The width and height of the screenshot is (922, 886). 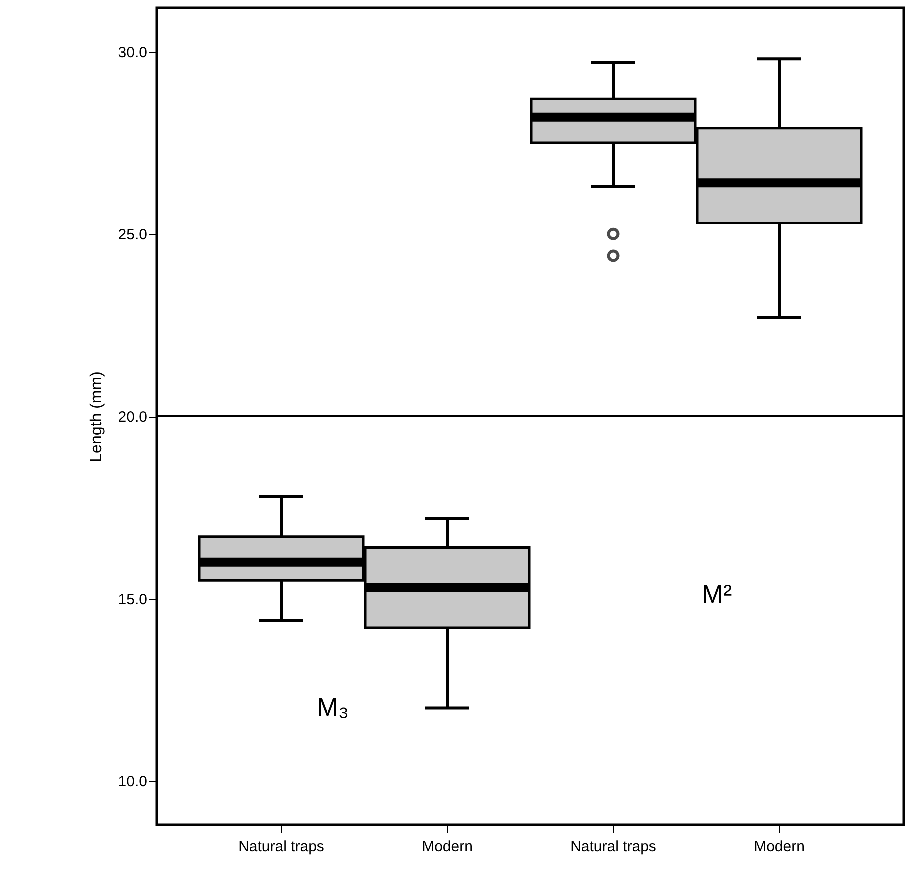 I want to click on annotation: M₃, so click(x=333, y=707).